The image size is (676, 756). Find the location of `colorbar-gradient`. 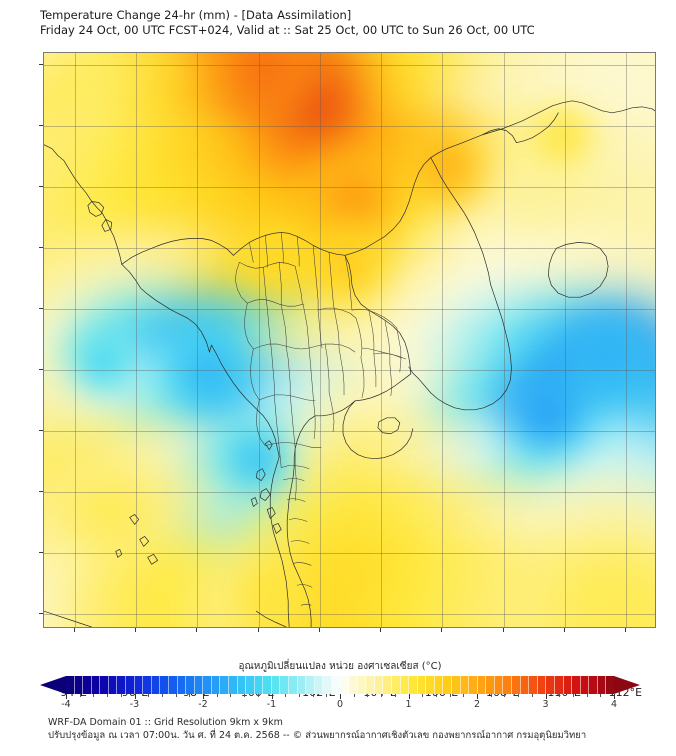

colorbar-gradient is located at coordinates (340, 685).